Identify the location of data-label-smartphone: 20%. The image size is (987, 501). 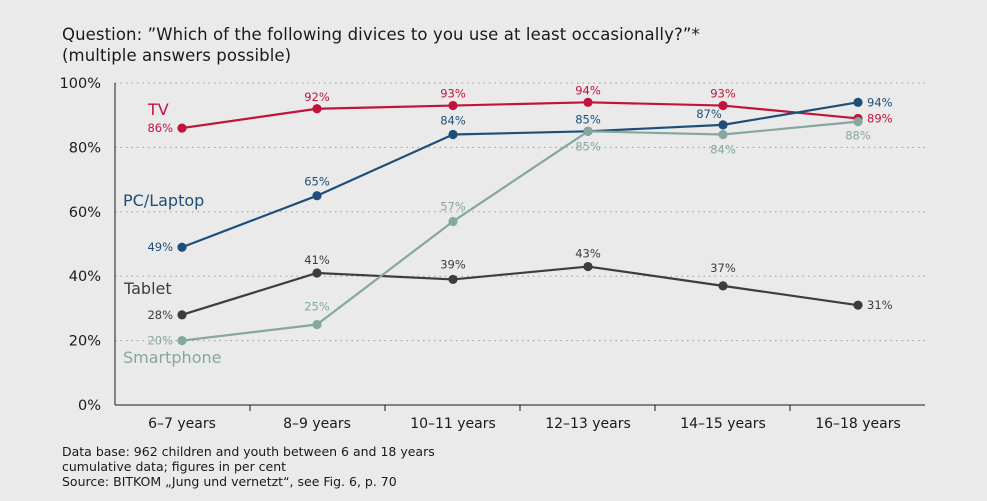
(160, 341).